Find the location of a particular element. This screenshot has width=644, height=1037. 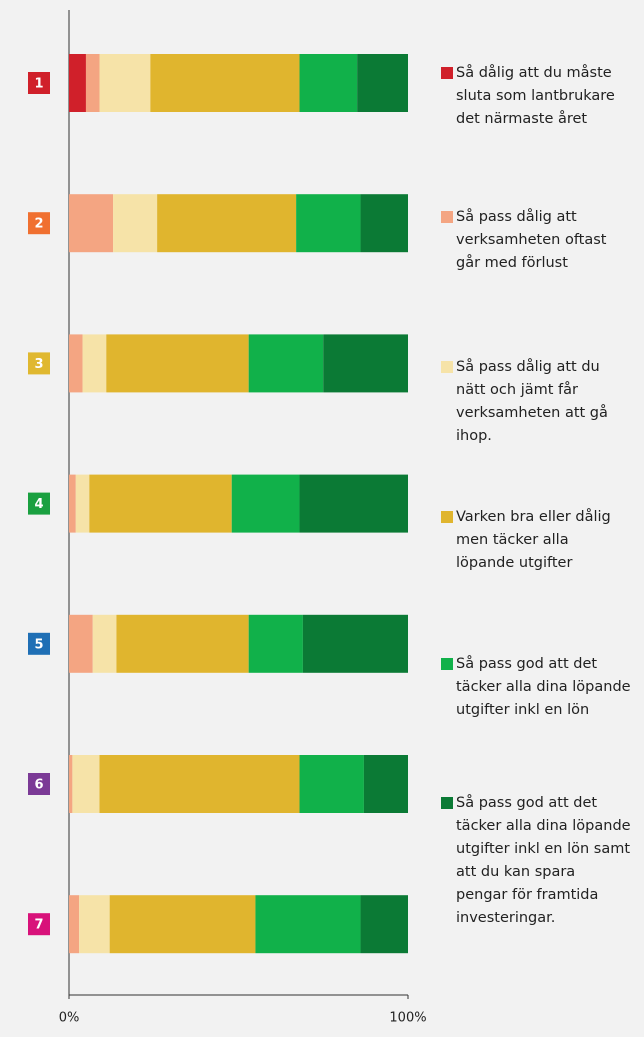

category-label: 6 is located at coordinates (38, 785).